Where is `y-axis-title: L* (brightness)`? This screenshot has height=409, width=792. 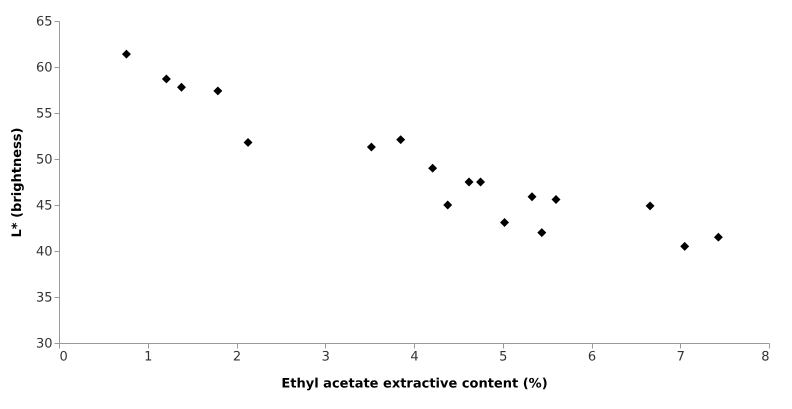 y-axis-title: L* (brightness) is located at coordinates (17, 183).